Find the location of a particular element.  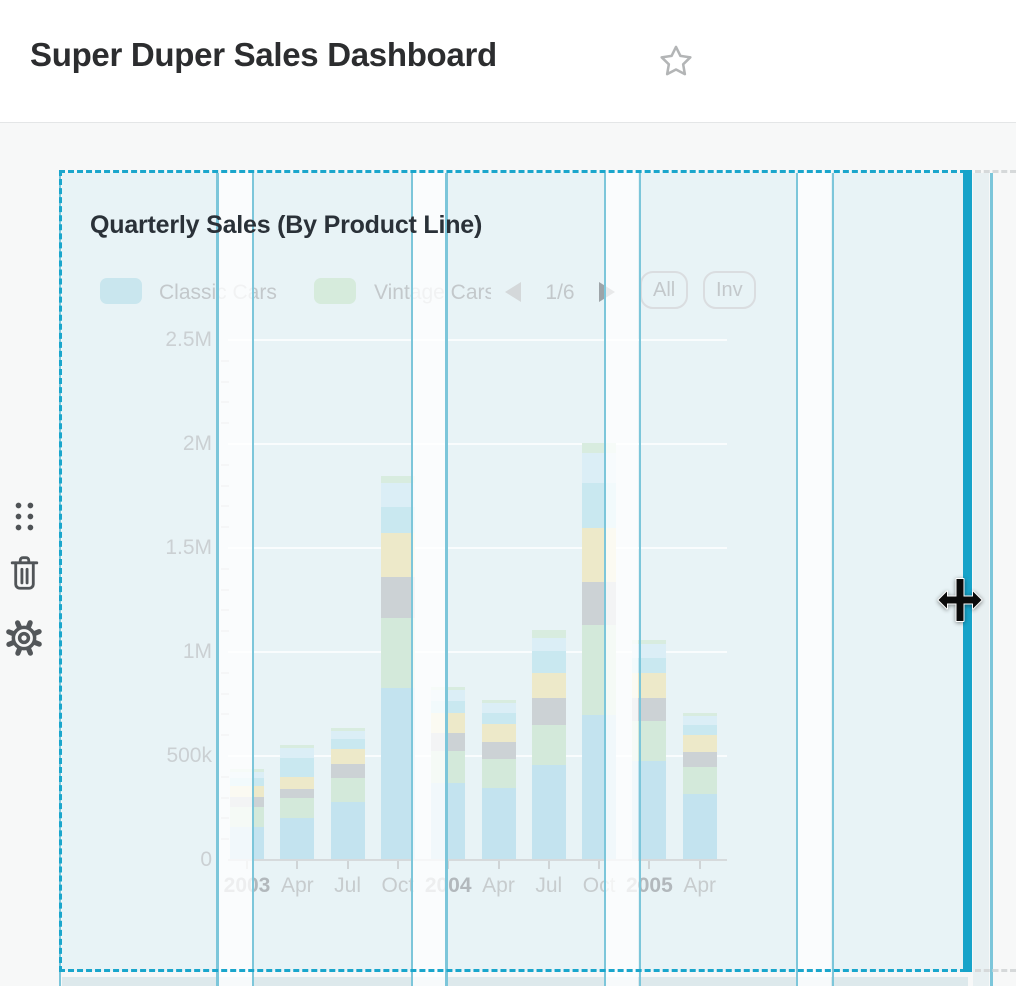

gear-icon is located at coordinates (24, 638).